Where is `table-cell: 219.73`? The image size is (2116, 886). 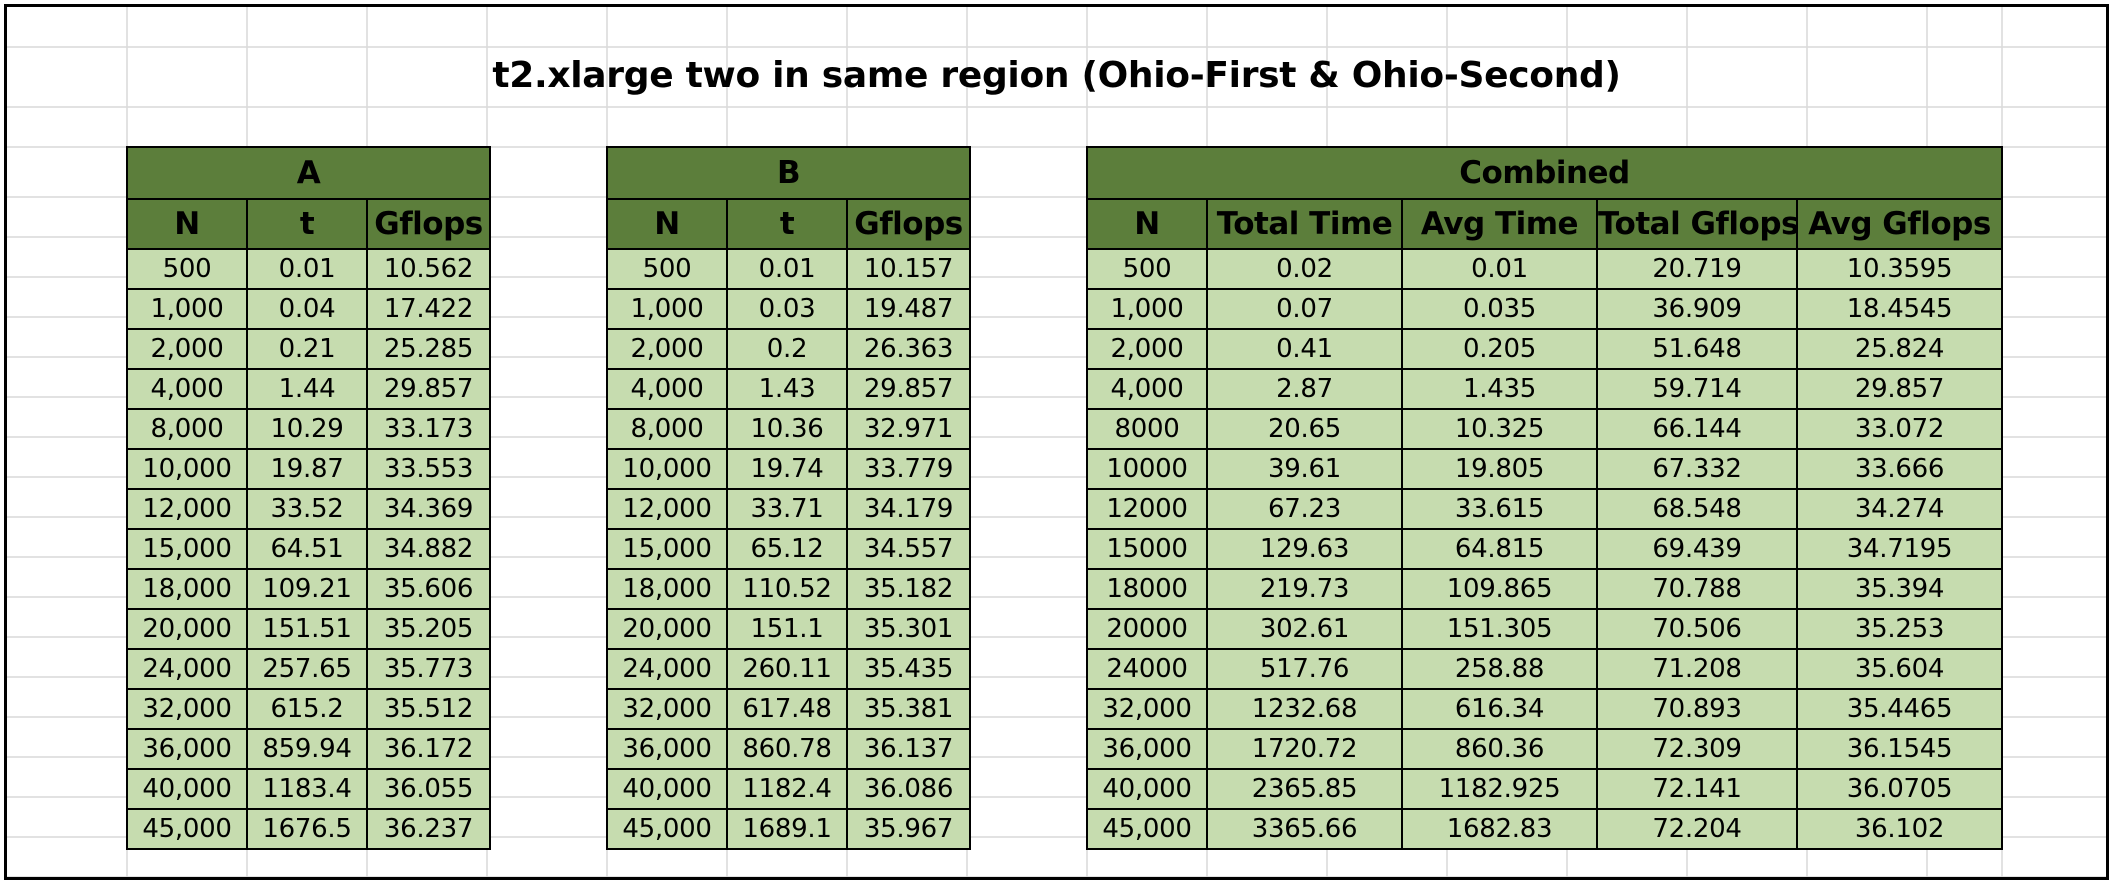
table-cell: 219.73 is located at coordinates (1304, 589).